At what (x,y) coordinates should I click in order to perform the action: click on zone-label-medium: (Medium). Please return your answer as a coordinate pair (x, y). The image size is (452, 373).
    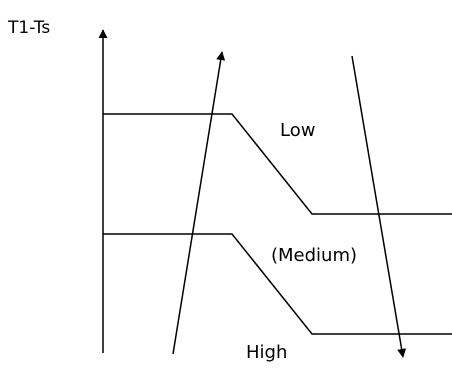
    Looking at the image, I should click on (314, 255).